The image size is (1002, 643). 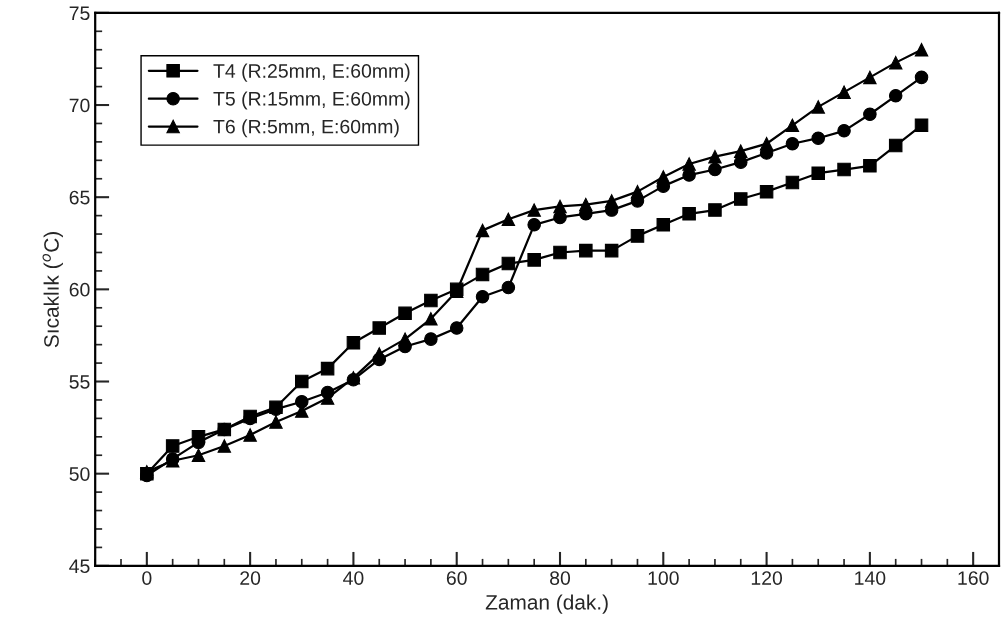 I want to click on legend-label: T5 (R:15mm, E:60mm), so click(x=311, y=100).